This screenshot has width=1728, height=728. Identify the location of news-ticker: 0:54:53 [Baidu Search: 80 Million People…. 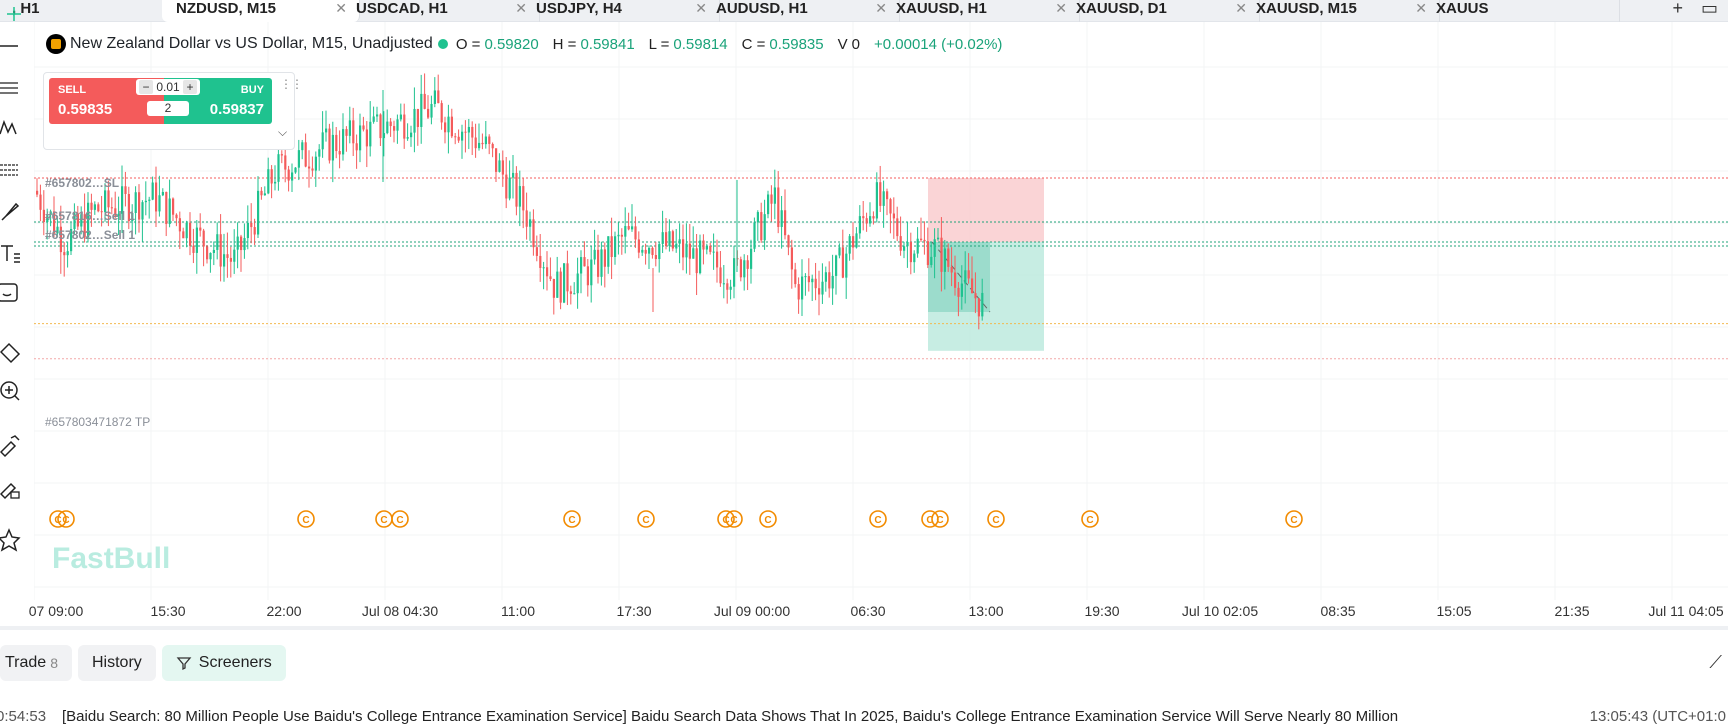
(864, 718).